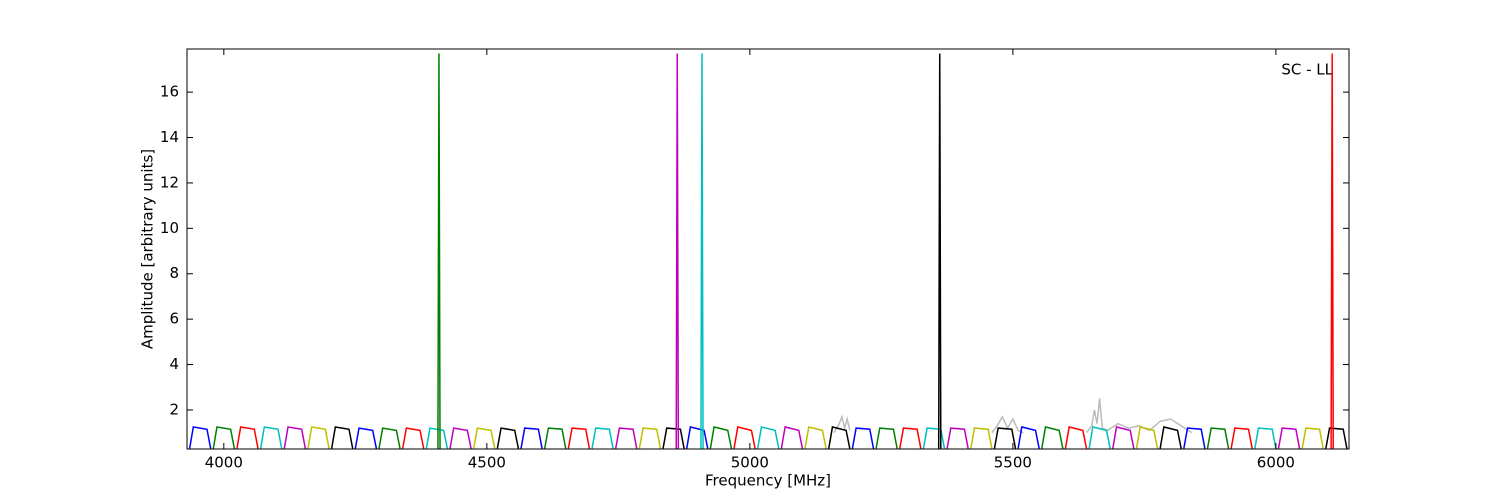 This screenshot has height=500, width=1500. Describe the element at coordinates (148, 249) in the screenshot. I see `y-axis-label: Amplitude [arbitrary units]` at that location.